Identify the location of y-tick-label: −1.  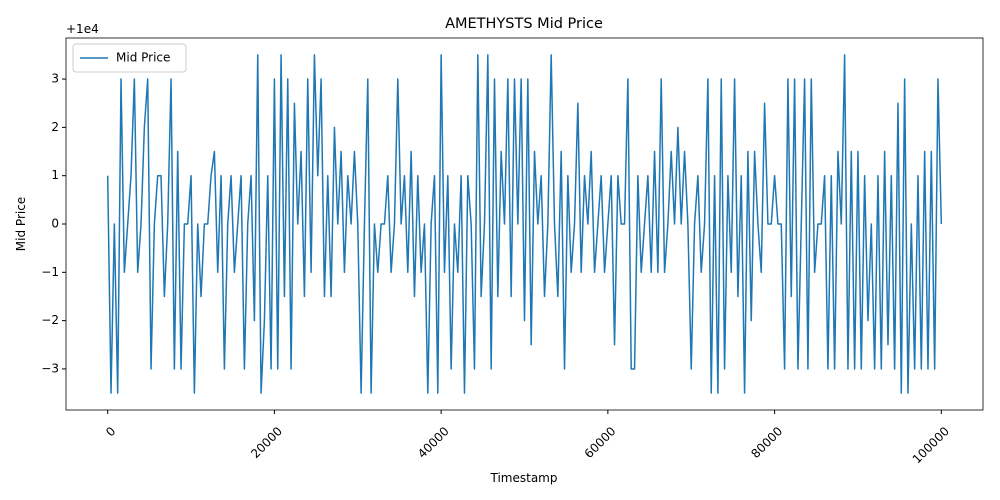
(50, 272).